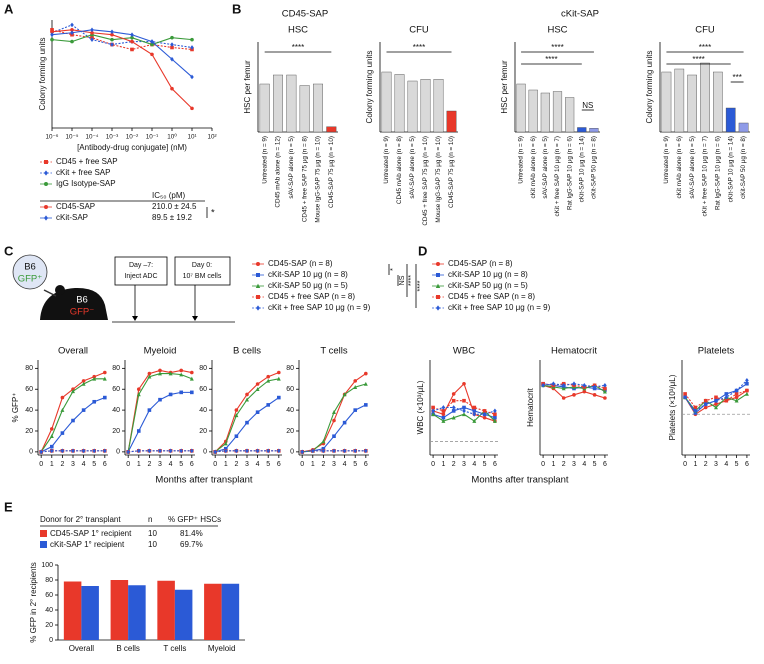 This screenshot has height=664, width=764. Describe the element at coordinates (425, 181) in the screenshot. I see `category-label: CD45 + free SAP 75 μg (n = 10)` at that location.